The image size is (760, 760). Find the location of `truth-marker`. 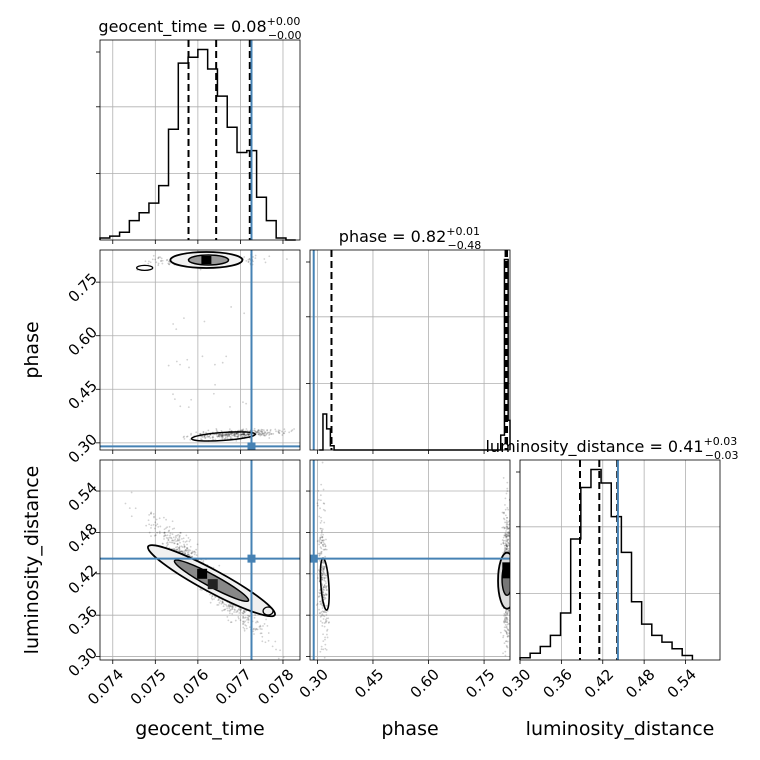

truth-marker is located at coordinates (251, 558).